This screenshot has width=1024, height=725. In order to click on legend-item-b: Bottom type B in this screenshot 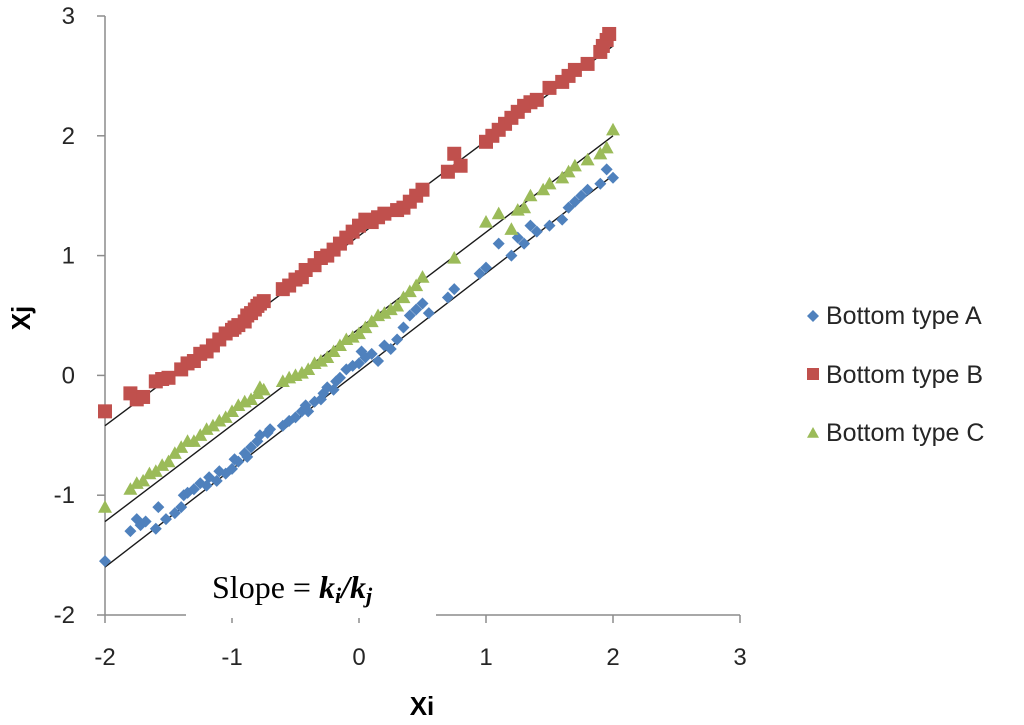, I will do `click(895, 375)`.